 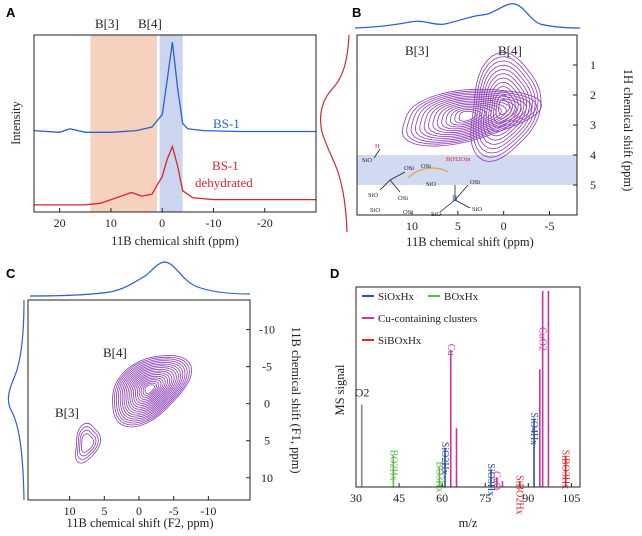 What do you see at coordinates (396, 297) in the screenshot?
I see `legend-label: SiOxHx` at bounding box center [396, 297].